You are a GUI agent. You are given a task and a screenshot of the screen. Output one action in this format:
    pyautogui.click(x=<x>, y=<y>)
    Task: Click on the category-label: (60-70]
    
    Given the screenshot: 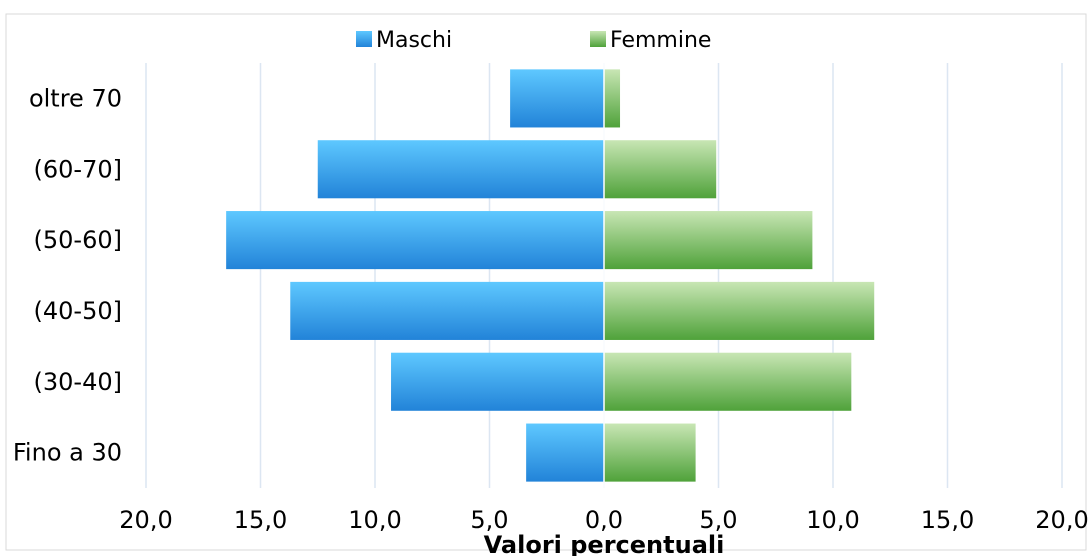 What is the action you would take?
    pyautogui.click(x=78, y=169)
    